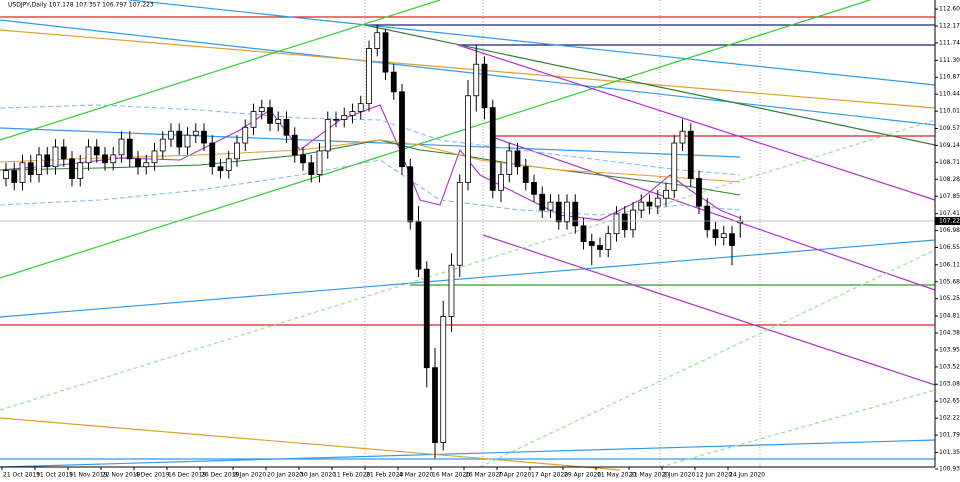 Image resolution: width=960 pixels, height=482 pixels. I want to click on y-tick-label: 106.980, so click(949, 230).